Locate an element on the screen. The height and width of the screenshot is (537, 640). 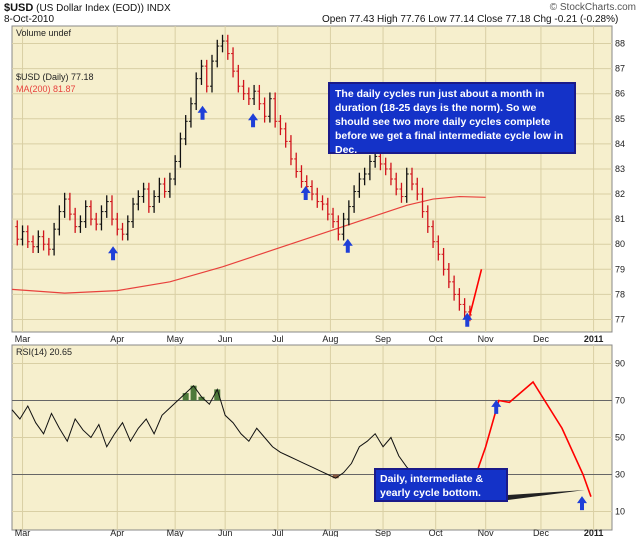
date-label: 8-Oct-2010 is located at coordinates (29, 19).